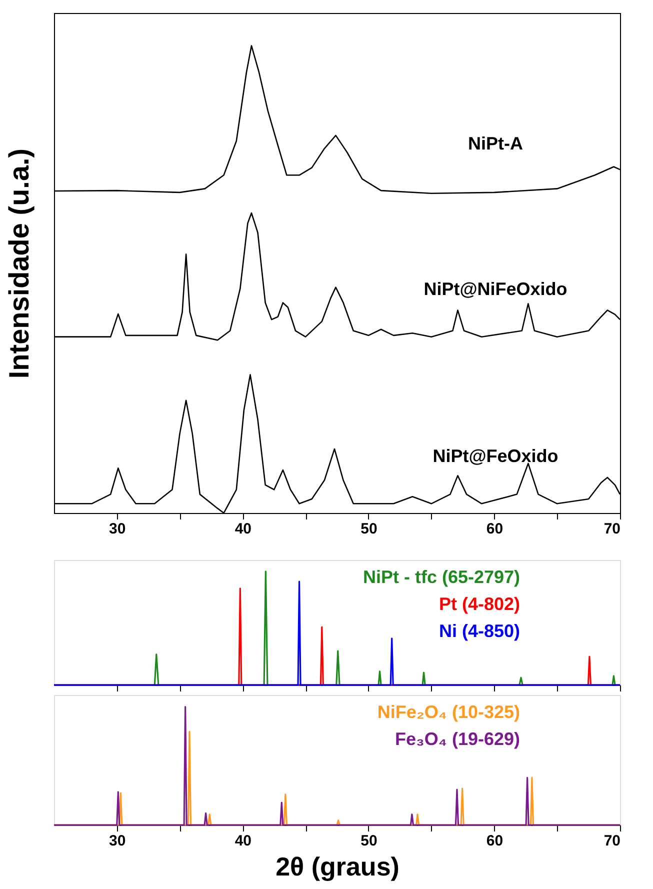 The image size is (653, 889). Describe the element at coordinates (457, 739) in the screenshot. I see `series-label: Fe₃O₄ (19-629)` at that location.